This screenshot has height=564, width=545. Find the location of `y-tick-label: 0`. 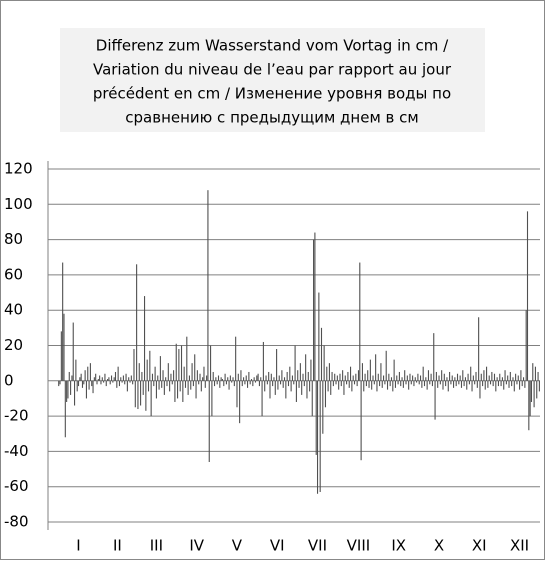

y-tick-label: 0 is located at coordinates (9, 380).